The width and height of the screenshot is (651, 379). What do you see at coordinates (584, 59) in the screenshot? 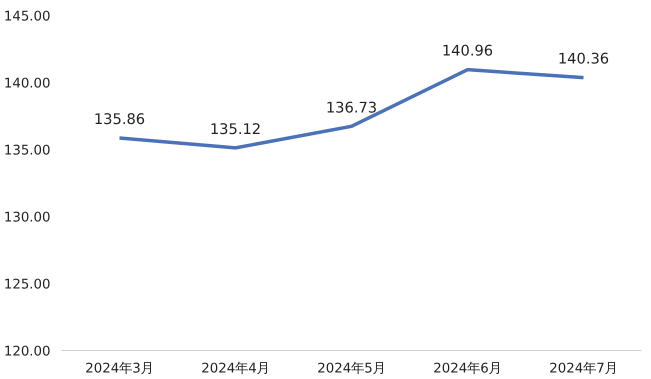
I see `text: 140.36` at bounding box center [584, 59].